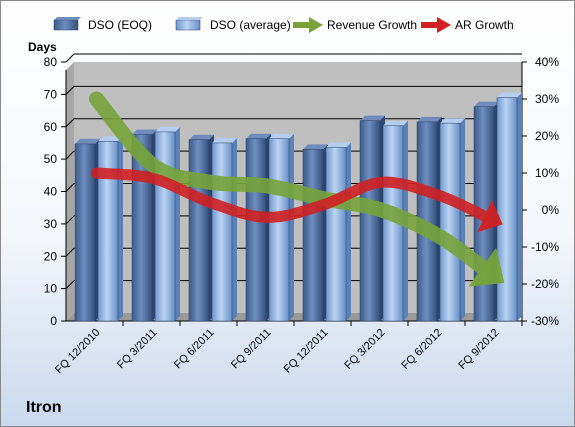  Describe the element at coordinates (51, 94) in the screenshot. I see `y-tick-label: 70` at that location.